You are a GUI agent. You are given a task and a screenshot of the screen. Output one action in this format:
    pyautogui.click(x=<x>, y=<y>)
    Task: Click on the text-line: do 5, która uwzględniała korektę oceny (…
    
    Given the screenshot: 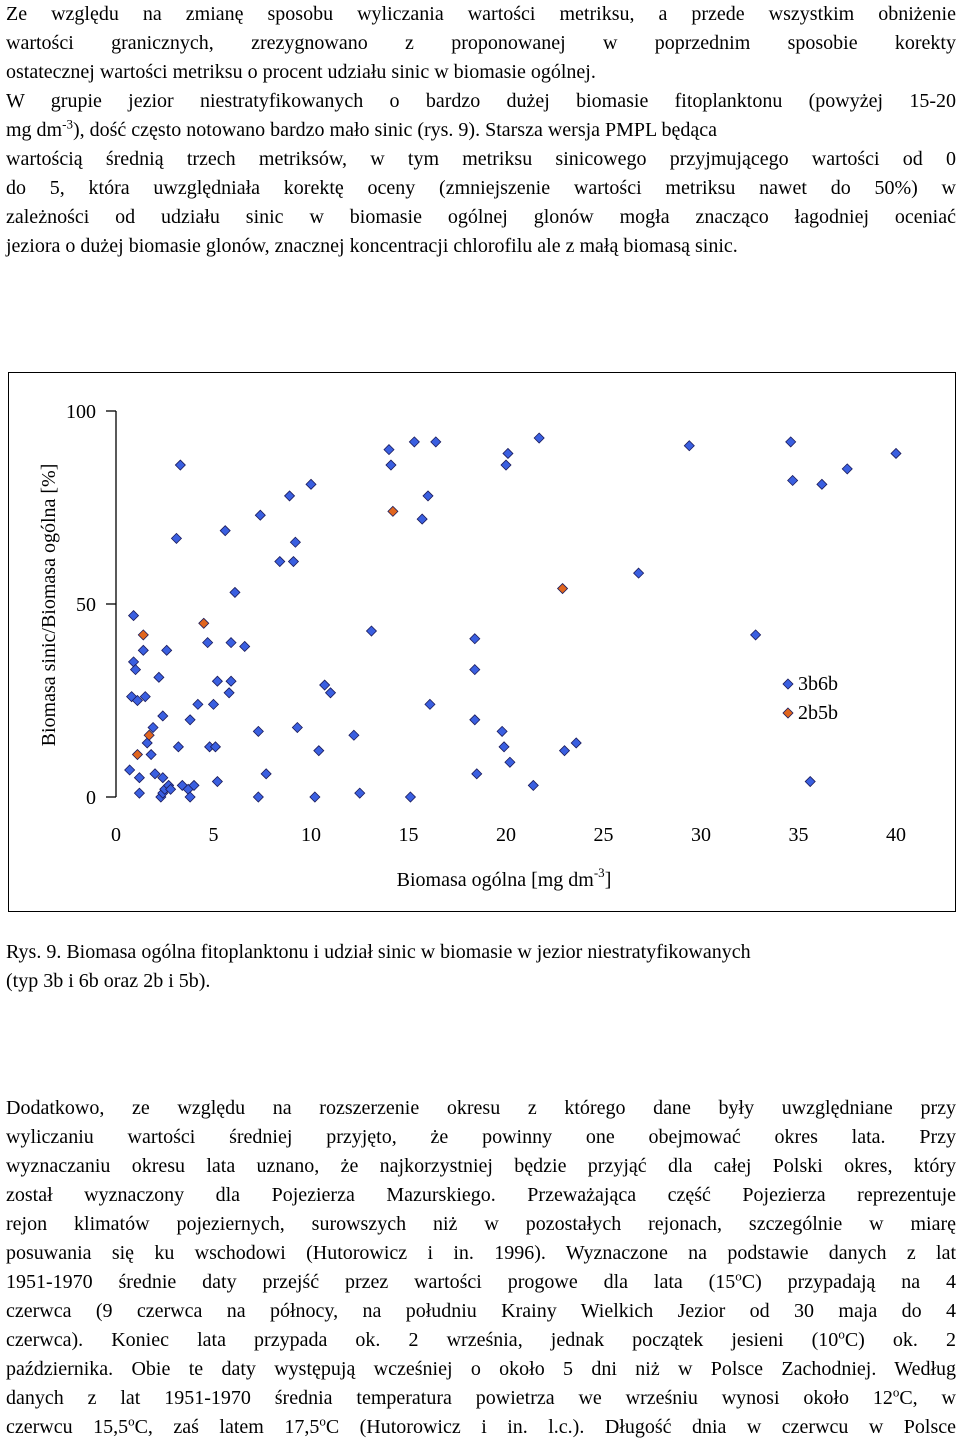 What is the action you would take?
    pyautogui.click(x=481, y=188)
    